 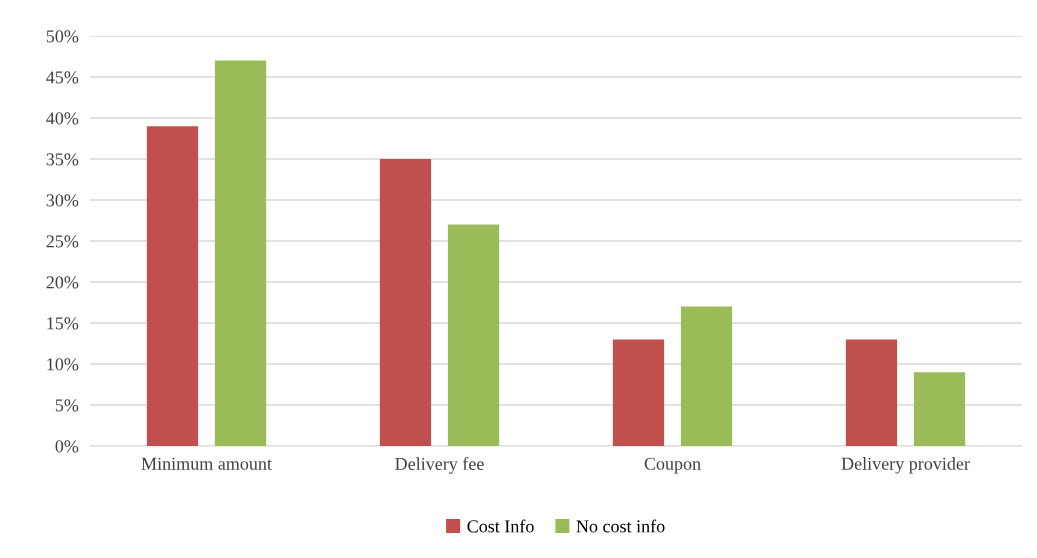 I want to click on legend-label: No cost info, so click(x=620, y=526).